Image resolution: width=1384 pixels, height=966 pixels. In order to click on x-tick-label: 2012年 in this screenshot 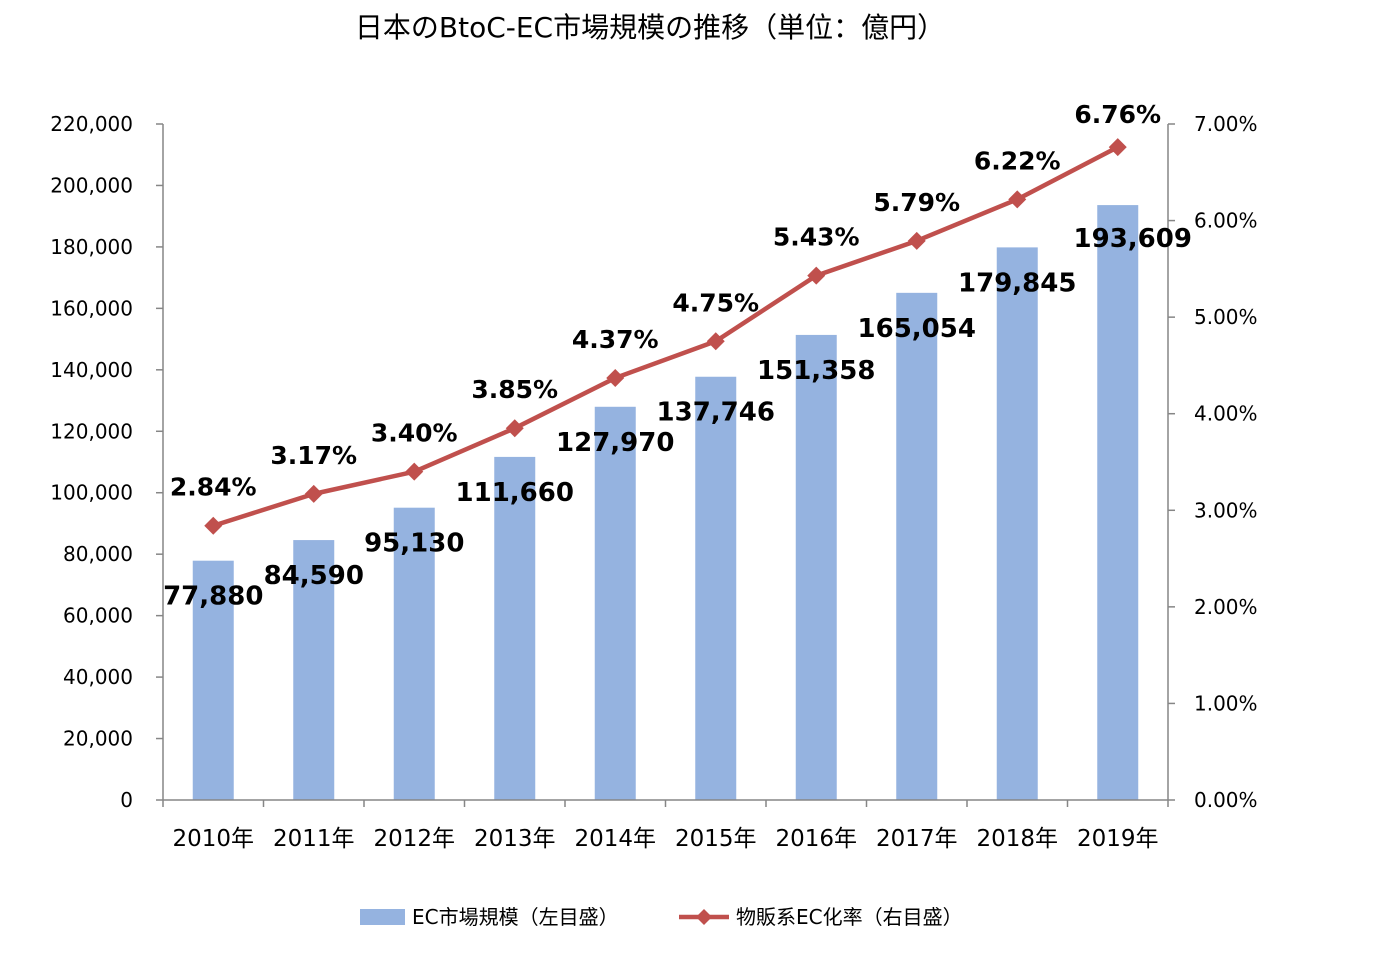, I will do `click(414, 839)`.